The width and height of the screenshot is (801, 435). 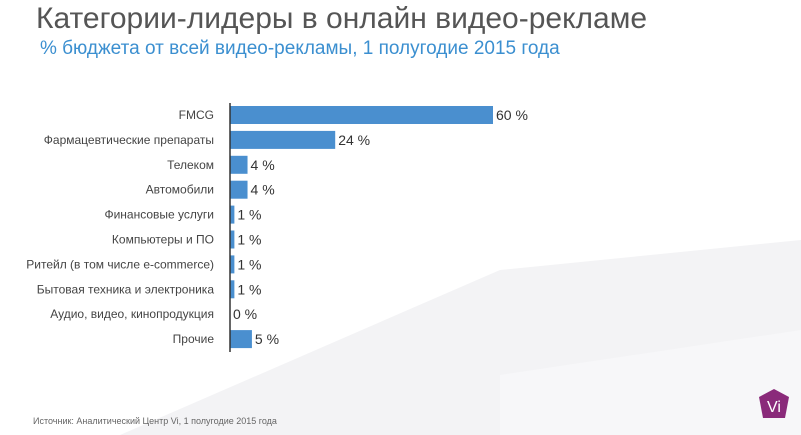 What do you see at coordinates (180, 190) in the screenshot?
I see `category-label: Автомобили` at bounding box center [180, 190].